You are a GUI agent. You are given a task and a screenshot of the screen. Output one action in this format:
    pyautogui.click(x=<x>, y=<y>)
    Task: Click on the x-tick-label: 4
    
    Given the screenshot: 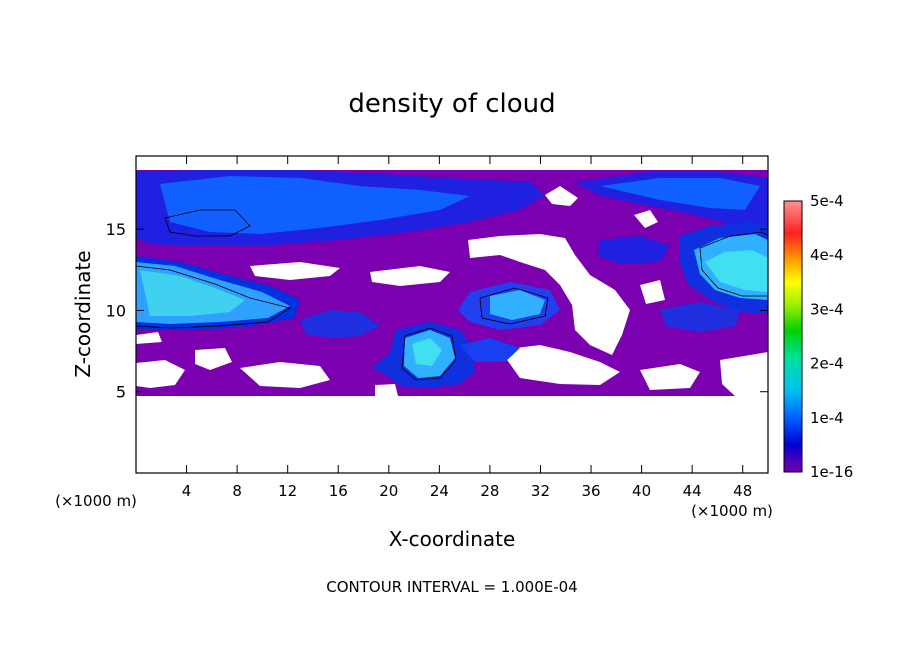 What is the action you would take?
    pyautogui.click(x=187, y=491)
    